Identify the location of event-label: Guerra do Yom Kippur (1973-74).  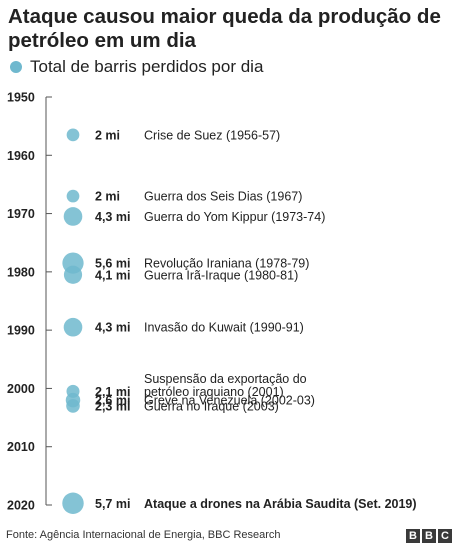
(234, 217).